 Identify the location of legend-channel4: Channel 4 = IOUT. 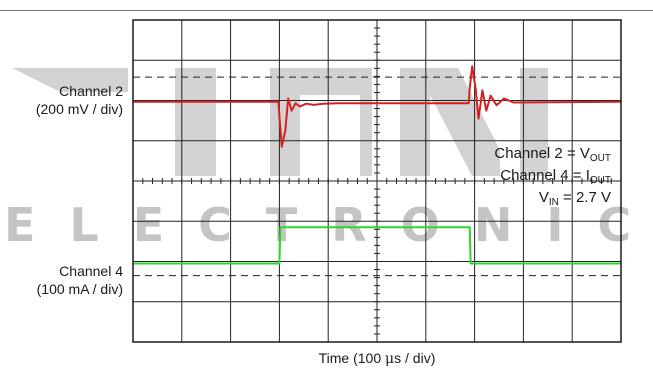
(555, 176).